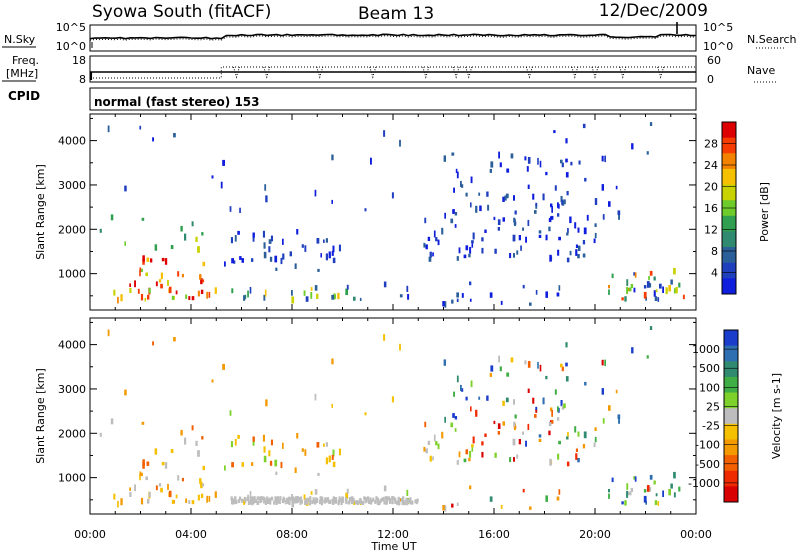 Image resolution: width=800 pixels, height=558 pixels. I want to click on nave-label: Nave, so click(761, 70).